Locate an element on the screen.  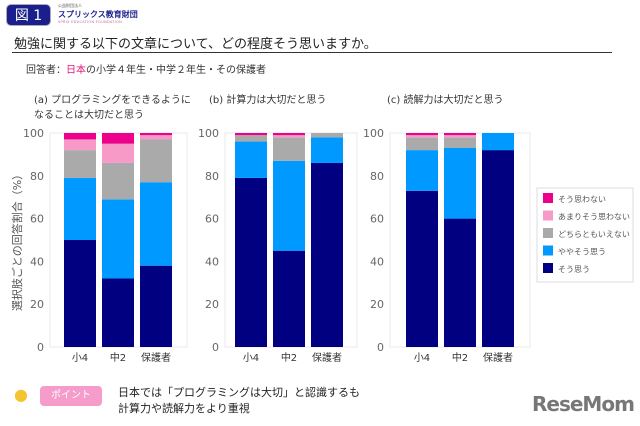
legend-label: そう思わない is located at coordinates (582, 199).